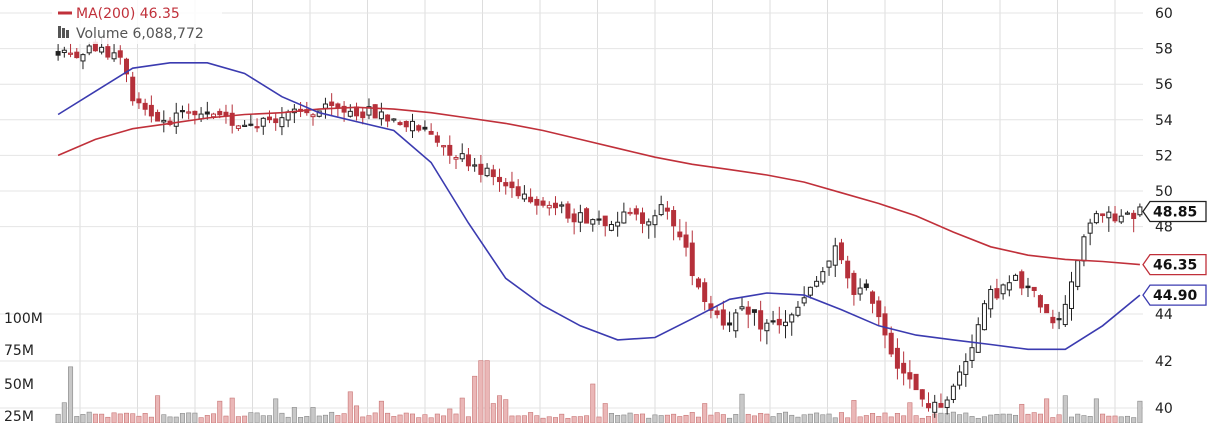 The image size is (1210, 423). I want to click on legend-item: MA(50) 44.90, so click(123, 1).